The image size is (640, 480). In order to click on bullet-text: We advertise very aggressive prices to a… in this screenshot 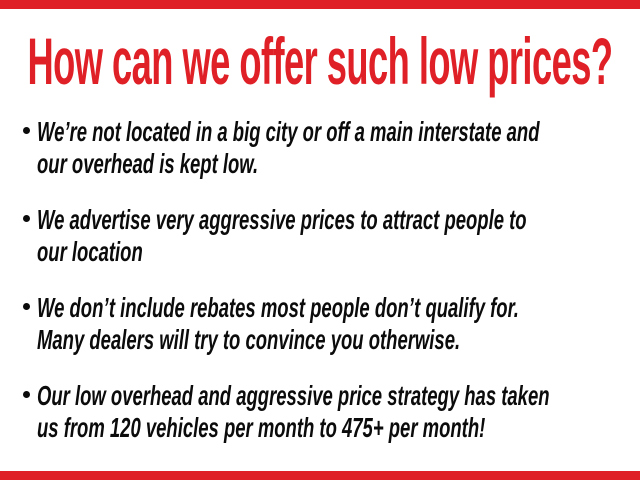, I will do `click(282, 236)`.